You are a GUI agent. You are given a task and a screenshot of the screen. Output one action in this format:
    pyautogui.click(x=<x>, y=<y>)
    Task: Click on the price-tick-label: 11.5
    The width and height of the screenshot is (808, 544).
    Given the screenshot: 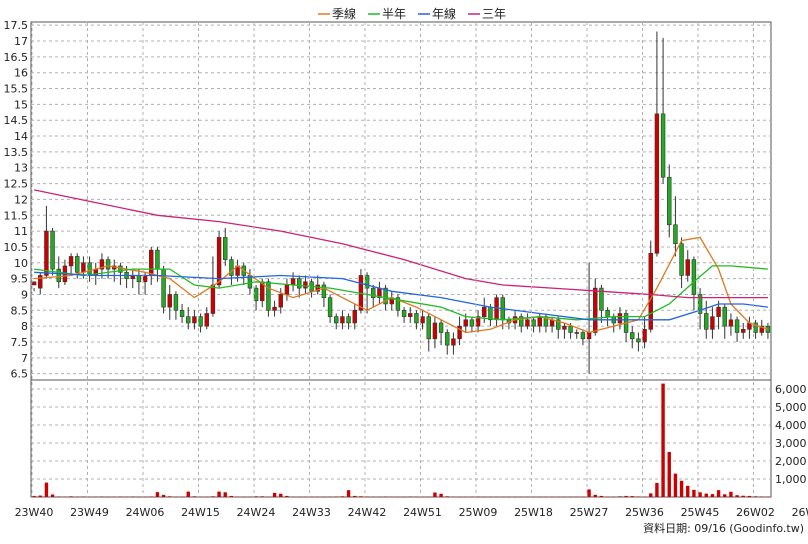 What is the action you would take?
    pyautogui.click(x=16, y=215)
    